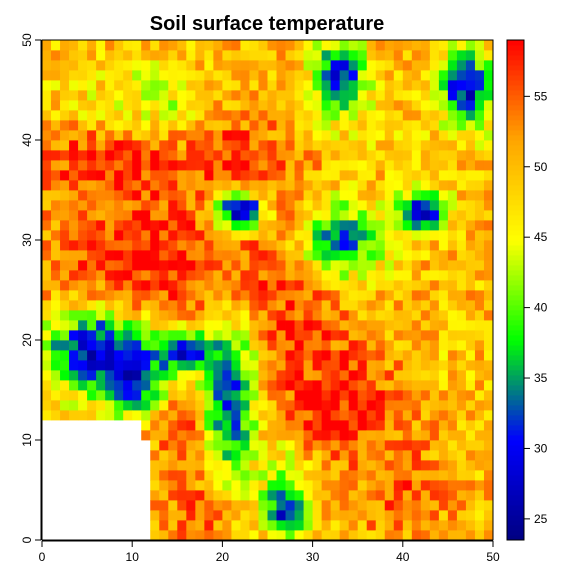 The width and height of the screenshot is (576, 579). Describe the element at coordinates (223, 557) in the screenshot. I see `x-tick-label: 20` at that location.